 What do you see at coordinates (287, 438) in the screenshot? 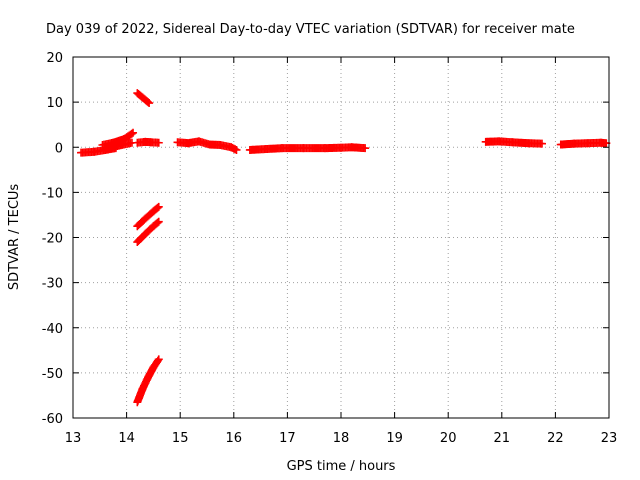
I see `x-tick-label: 17` at bounding box center [287, 438].